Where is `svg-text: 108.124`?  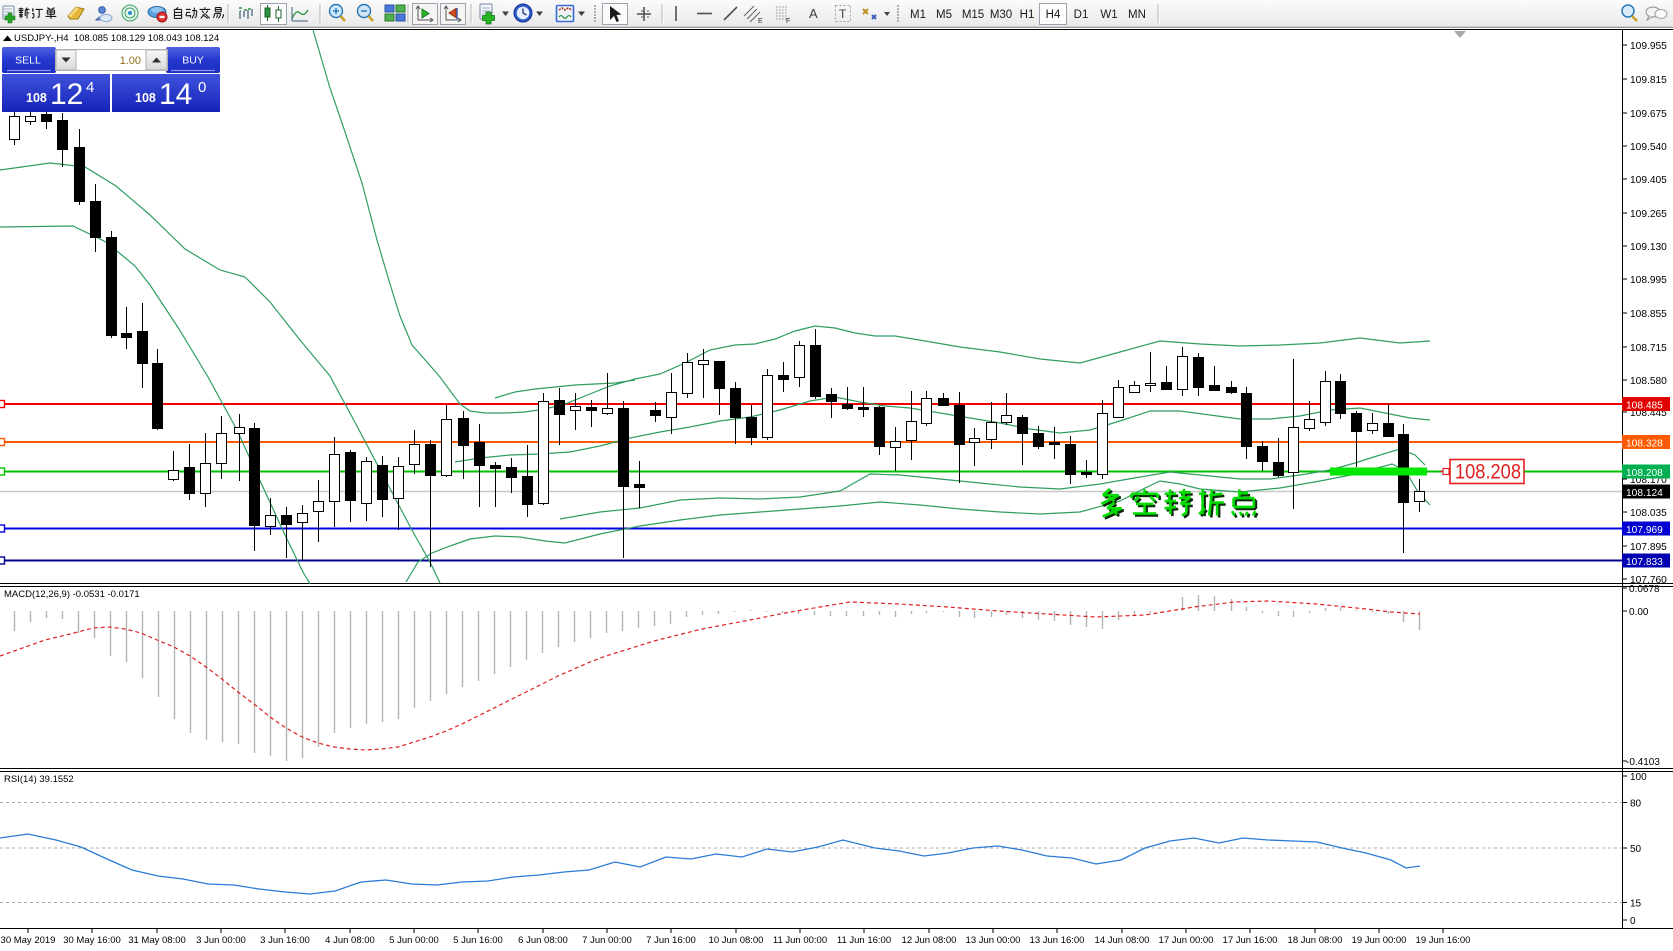 svg-text: 108.124 is located at coordinates (1644, 493).